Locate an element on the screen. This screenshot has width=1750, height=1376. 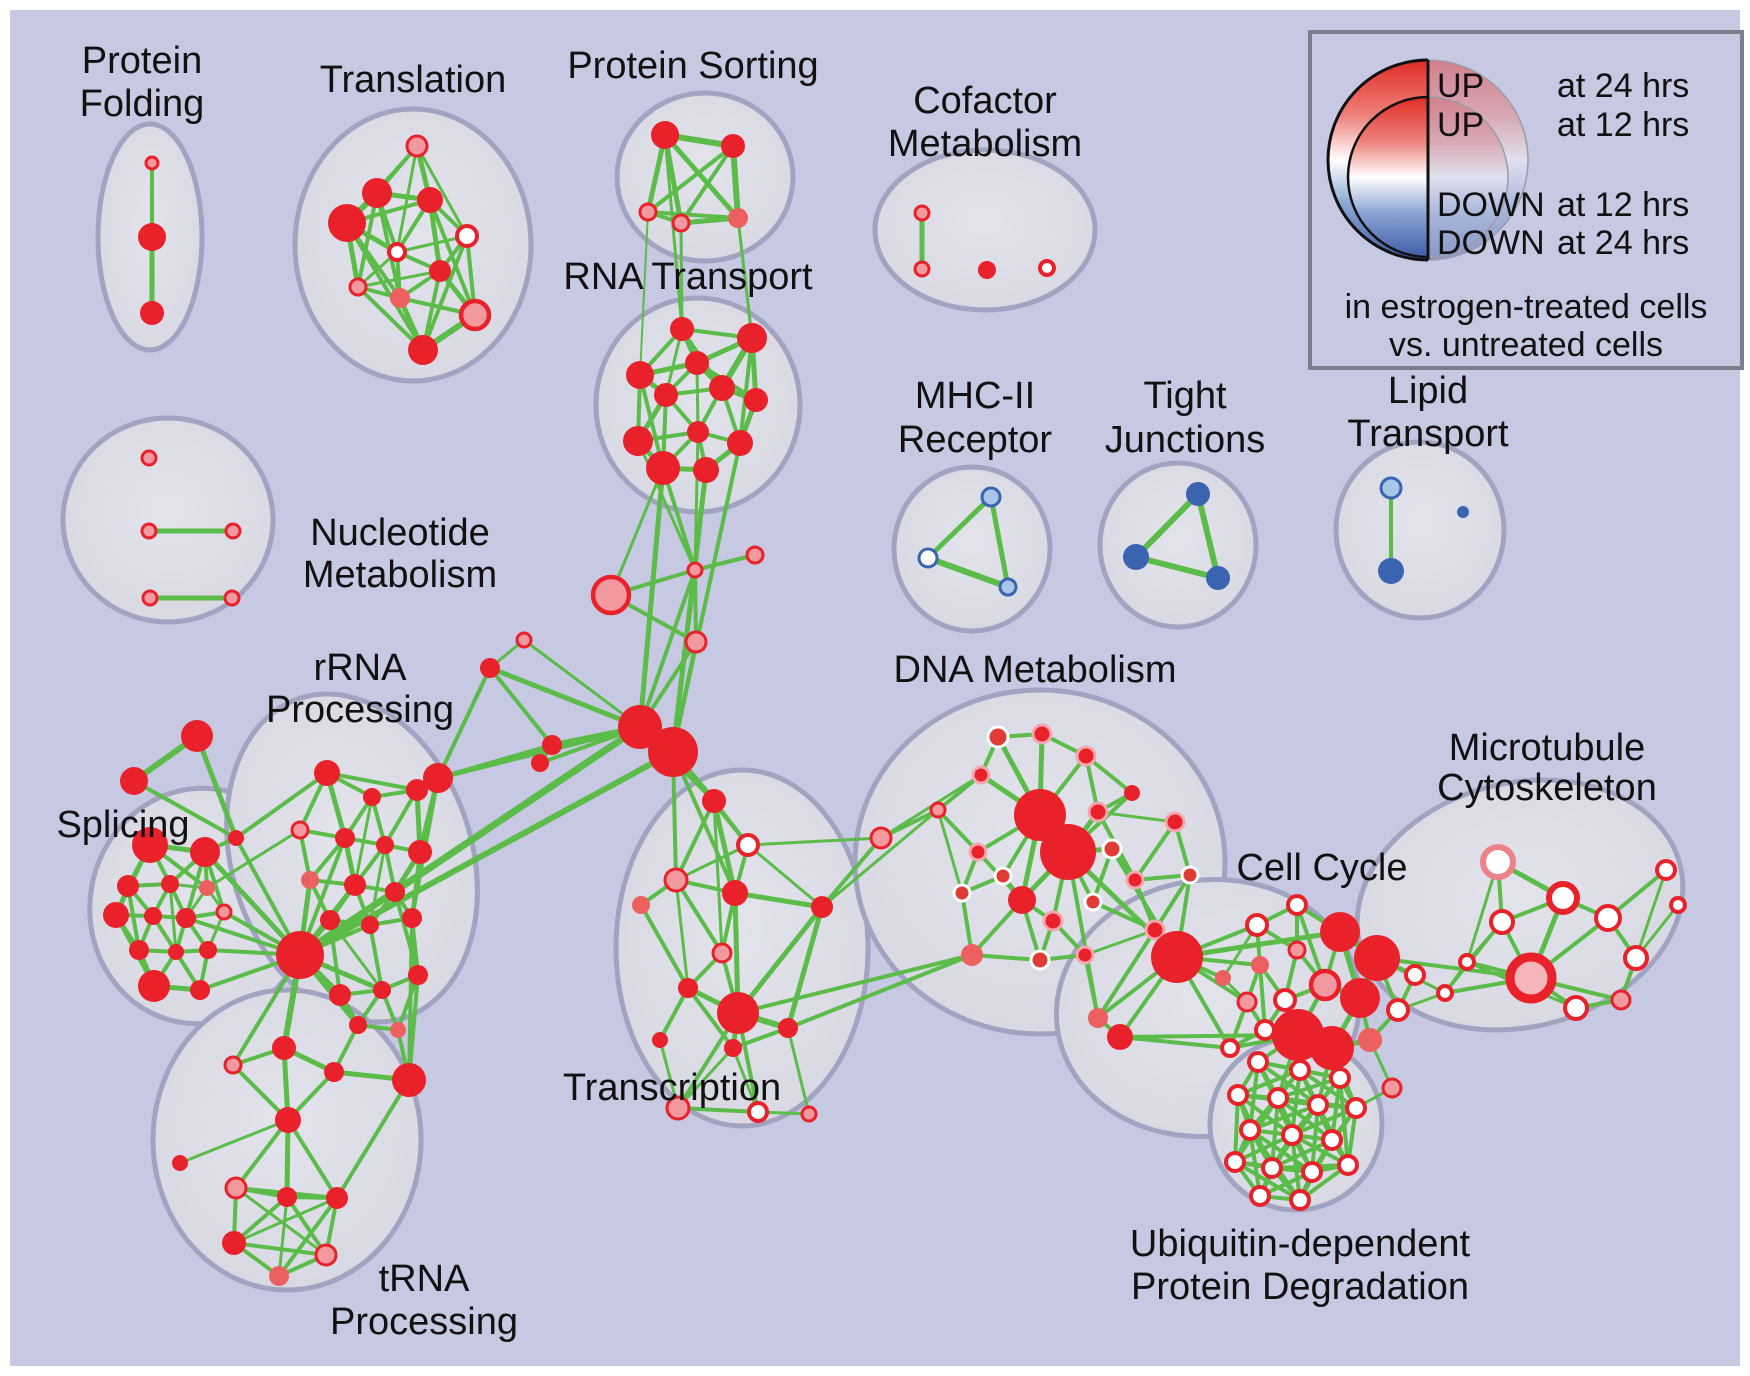
cluster-label-trna-line0: tRNA is located at coordinates (424, 1279).